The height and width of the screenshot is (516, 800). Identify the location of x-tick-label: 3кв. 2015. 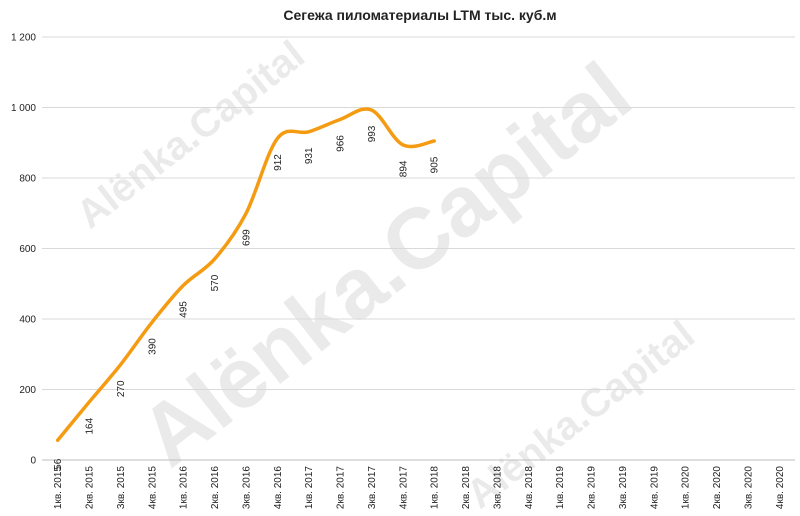
(121, 487).